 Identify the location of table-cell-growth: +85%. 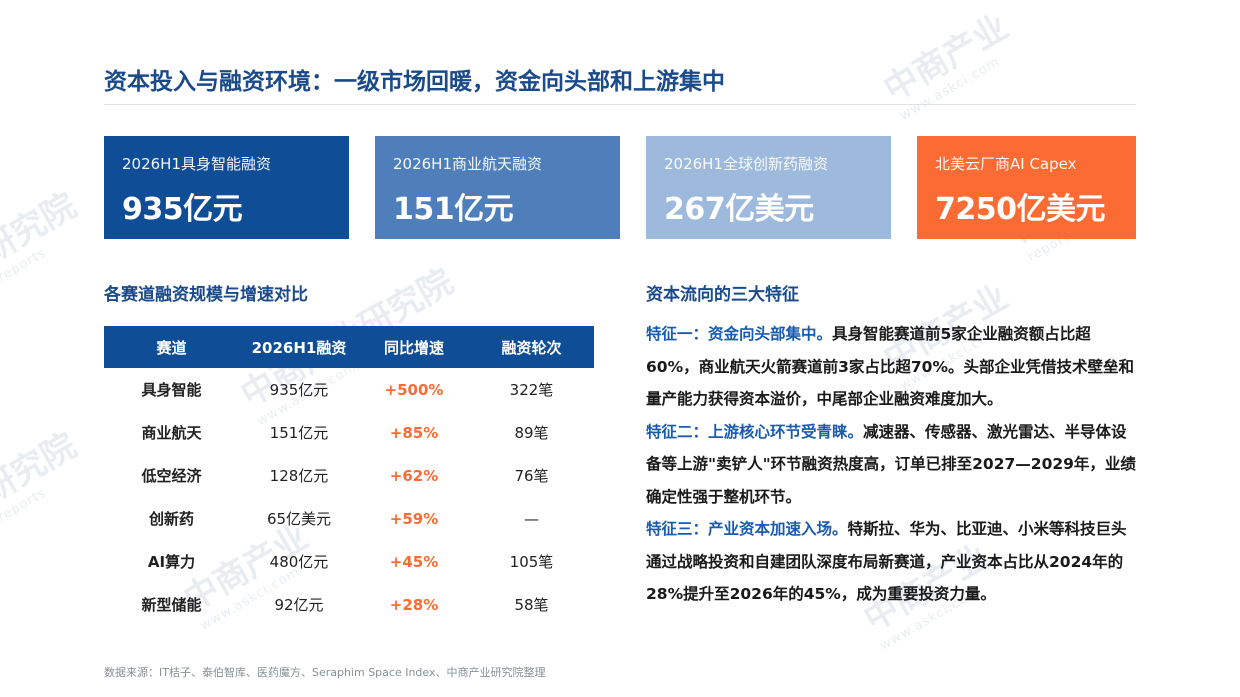
(414, 432).